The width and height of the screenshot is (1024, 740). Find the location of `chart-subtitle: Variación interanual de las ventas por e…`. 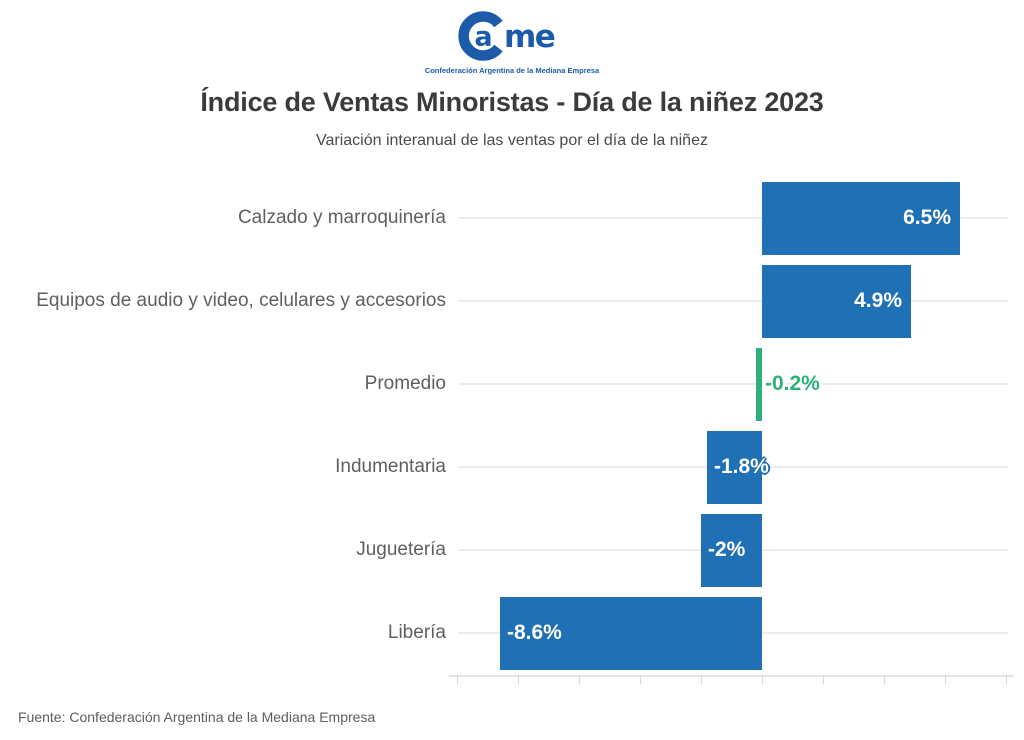

chart-subtitle: Variación interanual de las ventas por e… is located at coordinates (512, 140).